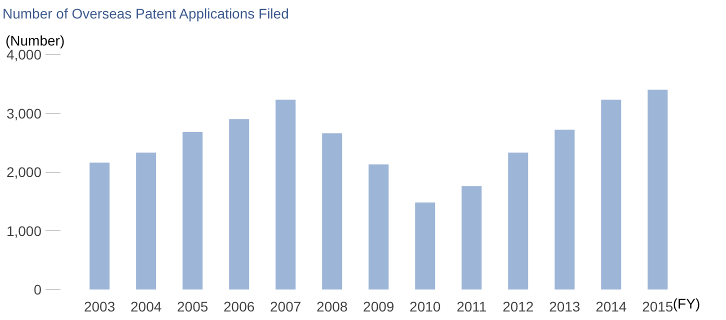 Image resolution: width=726 pixels, height=320 pixels. Describe the element at coordinates (518, 306) in the screenshot. I see `x-tick-label: 2012` at that location.